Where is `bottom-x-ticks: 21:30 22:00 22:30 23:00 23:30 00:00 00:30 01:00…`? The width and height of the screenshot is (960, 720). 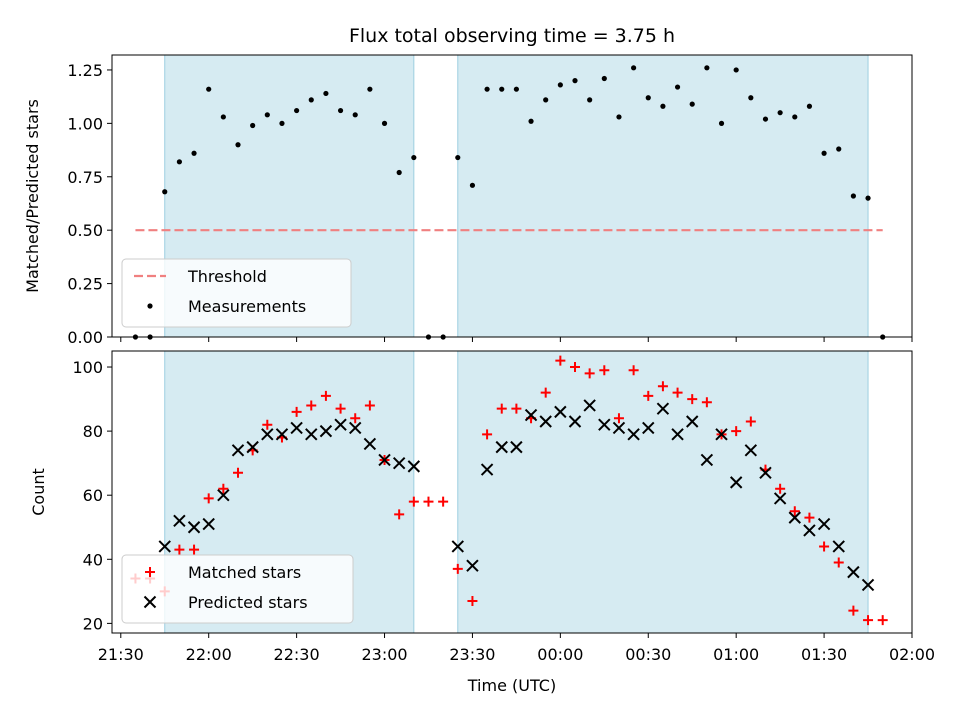 bottom-x-ticks: 21:30 22:00 22:30 23:00 23:30 00:00 00:30 01:00… is located at coordinates (516, 648).